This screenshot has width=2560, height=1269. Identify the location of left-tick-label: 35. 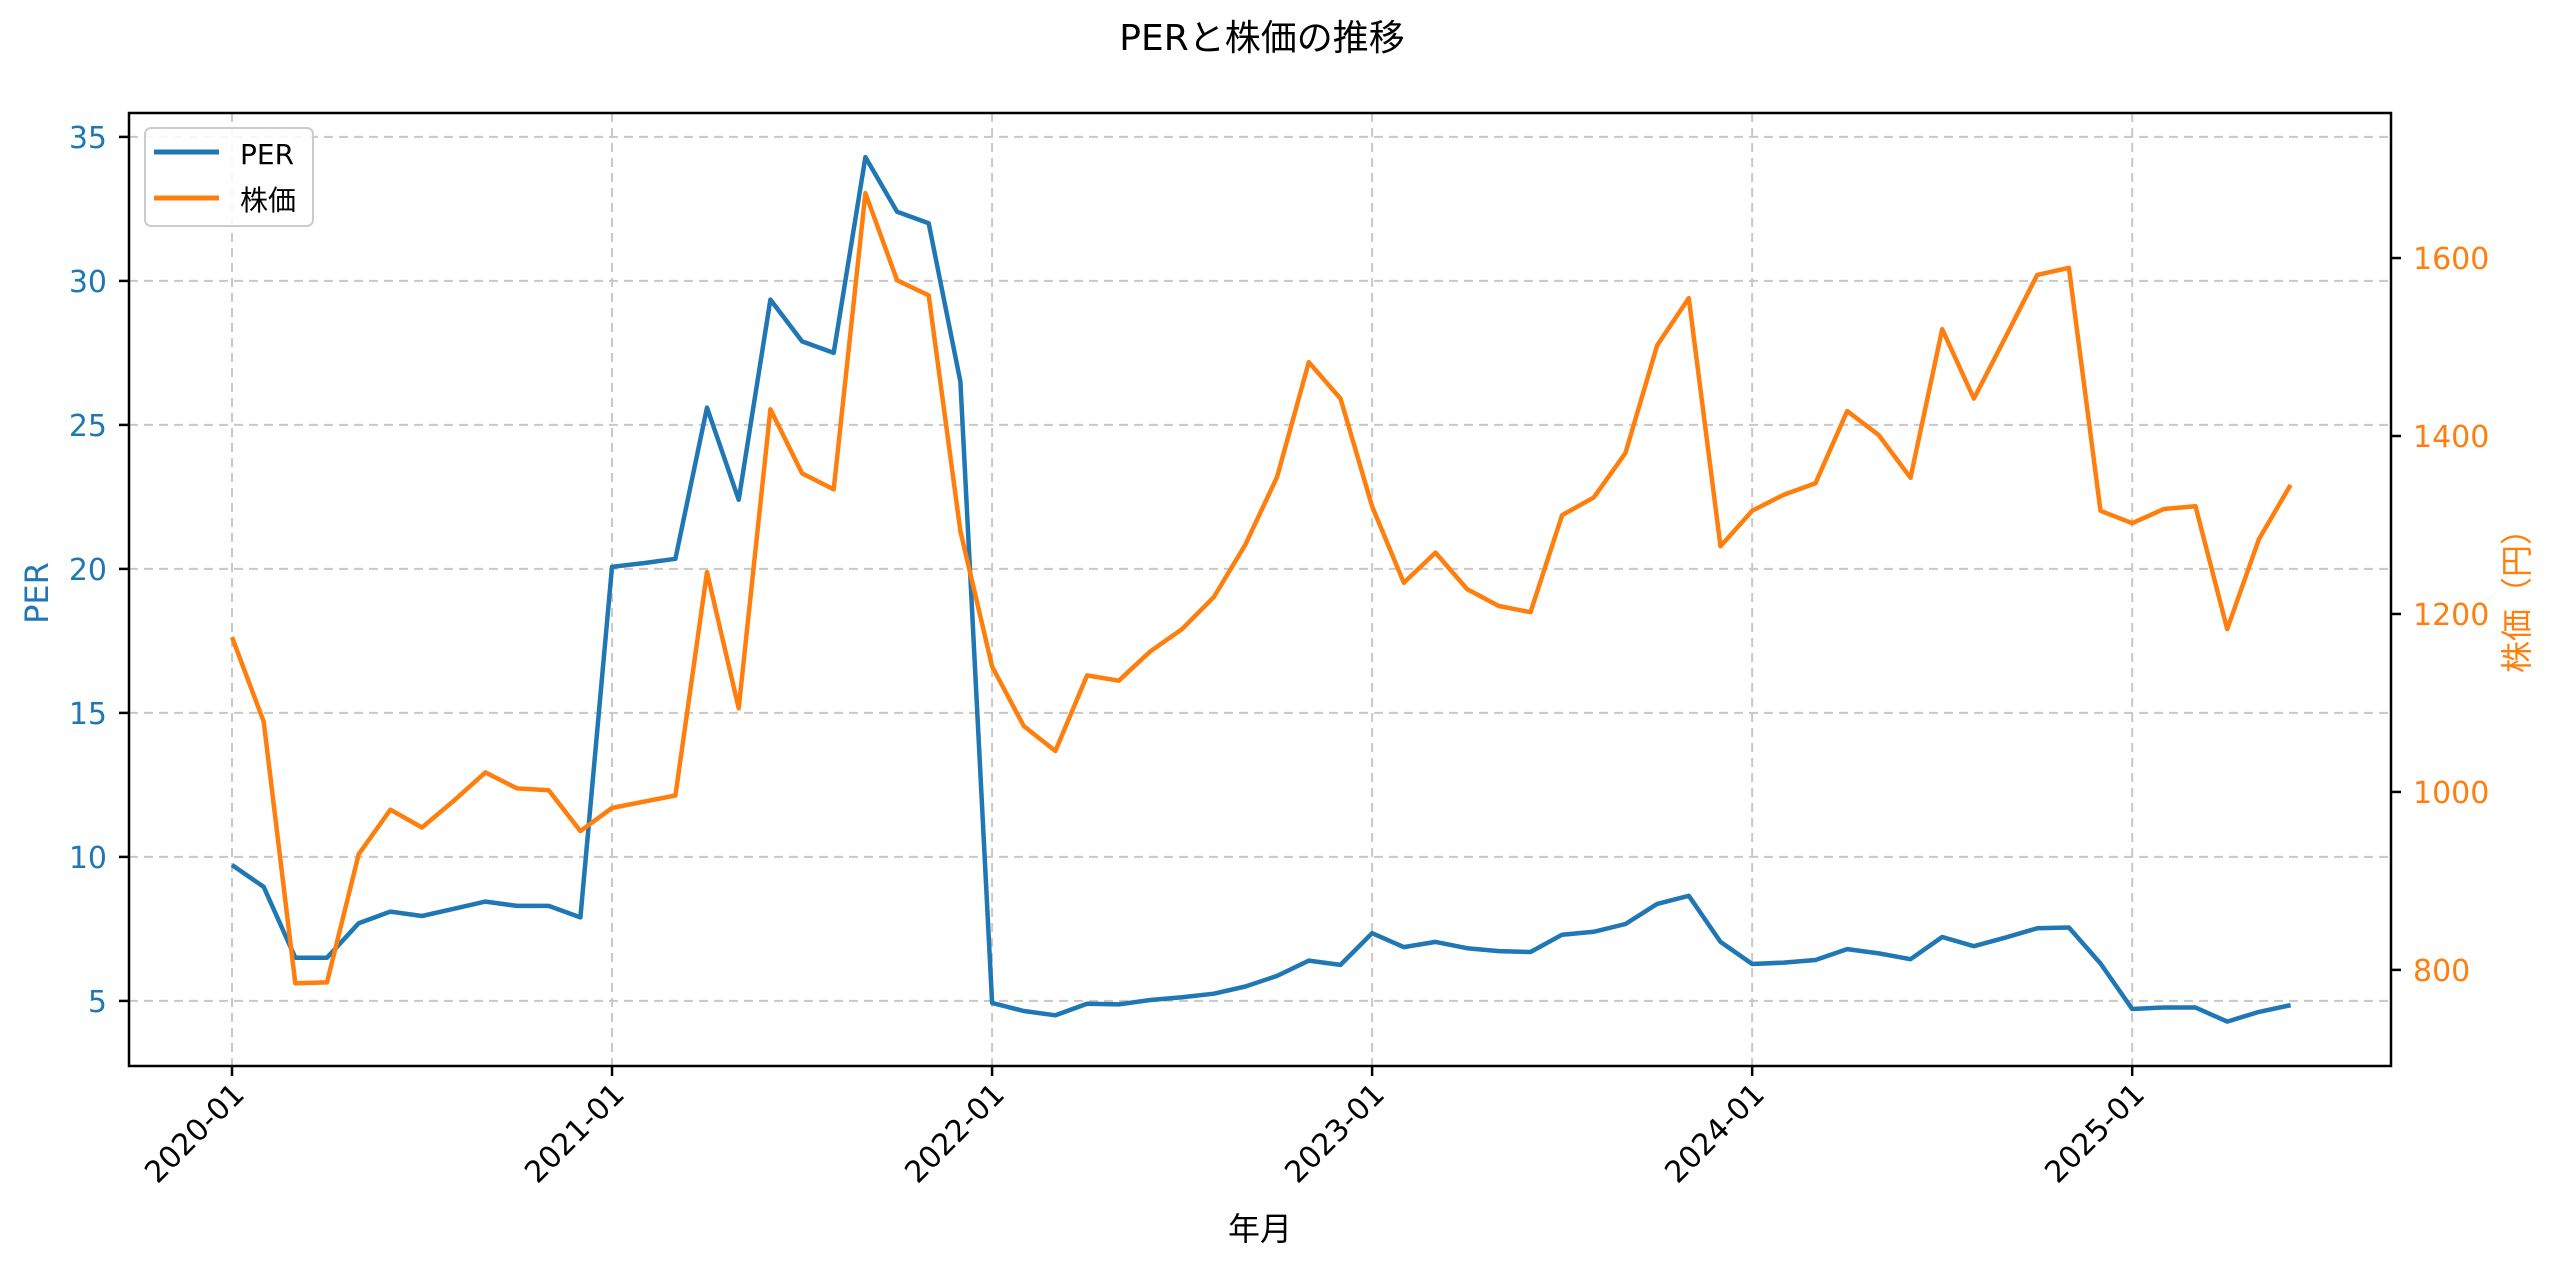
(88, 138).